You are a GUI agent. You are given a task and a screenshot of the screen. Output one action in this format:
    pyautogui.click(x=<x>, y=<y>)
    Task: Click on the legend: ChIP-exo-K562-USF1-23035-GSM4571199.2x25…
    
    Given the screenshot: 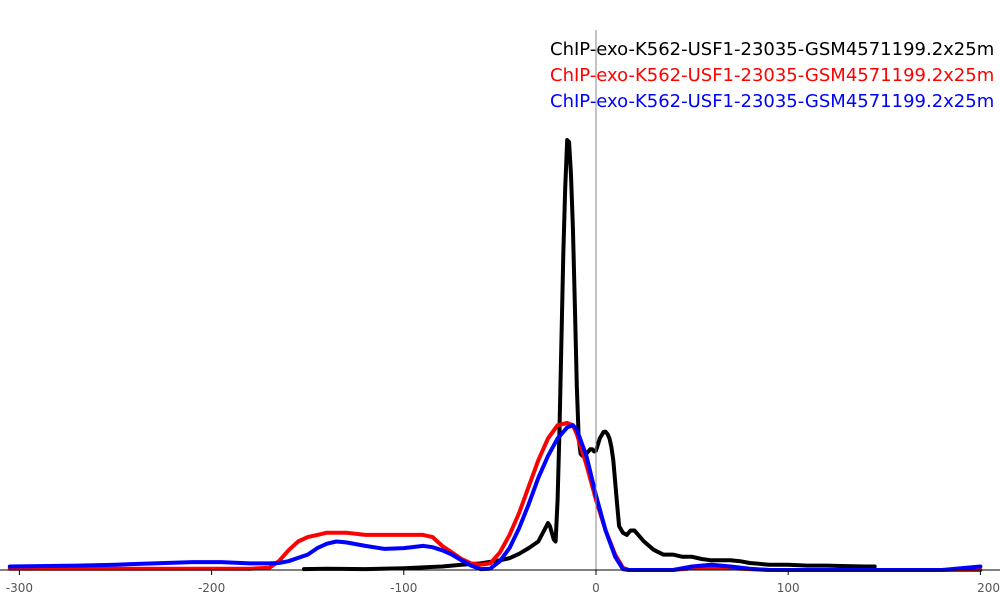 What is the action you would take?
    pyautogui.click(x=772, y=75)
    